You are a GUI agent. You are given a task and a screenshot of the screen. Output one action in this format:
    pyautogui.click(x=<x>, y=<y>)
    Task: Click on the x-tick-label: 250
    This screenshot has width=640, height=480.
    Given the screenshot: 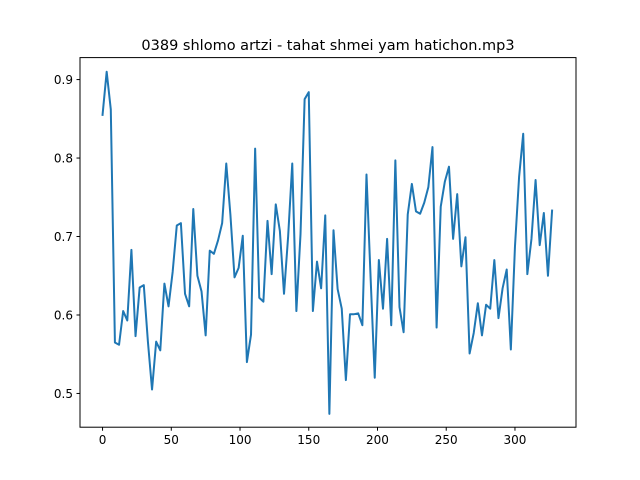 What is the action you would take?
    pyautogui.click(x=446, y=440)
    